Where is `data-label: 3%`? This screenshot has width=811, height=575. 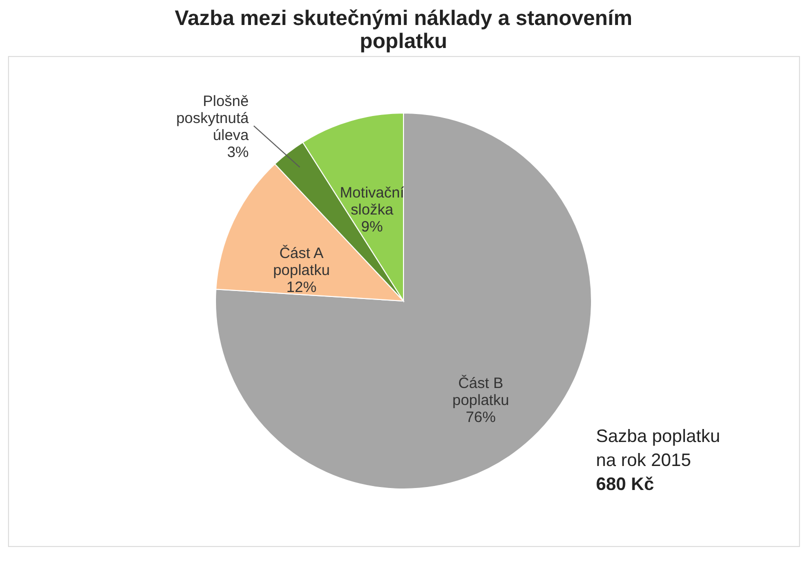 data-label: 3% is located at coordinates (238, 152).